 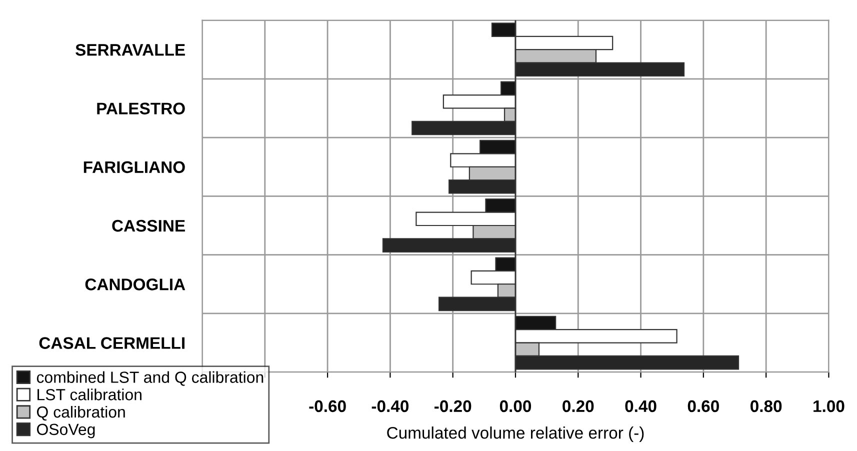 What do you see at coordinates (516, 406) in the screenshot?
I see `x-tick-label: 0.00` at bounding box center [516, 406].